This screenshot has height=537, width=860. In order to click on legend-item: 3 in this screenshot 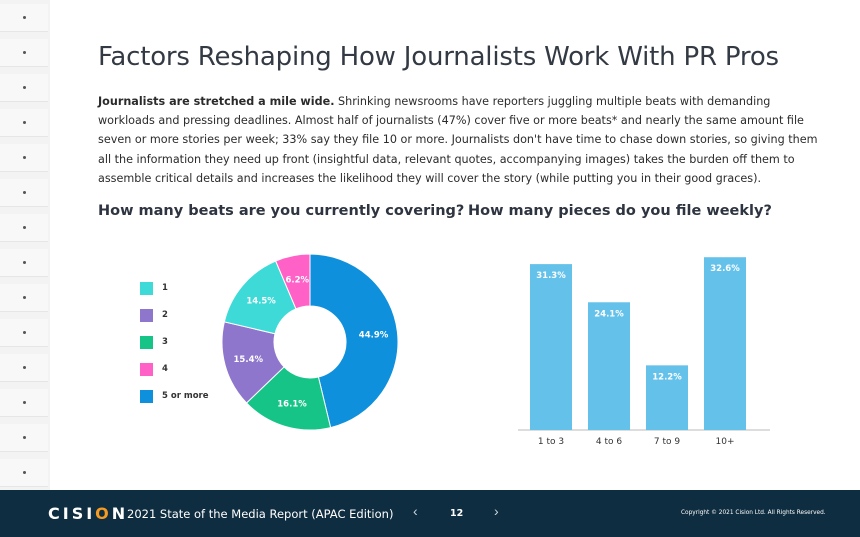, I will do `click(200, 343)`.